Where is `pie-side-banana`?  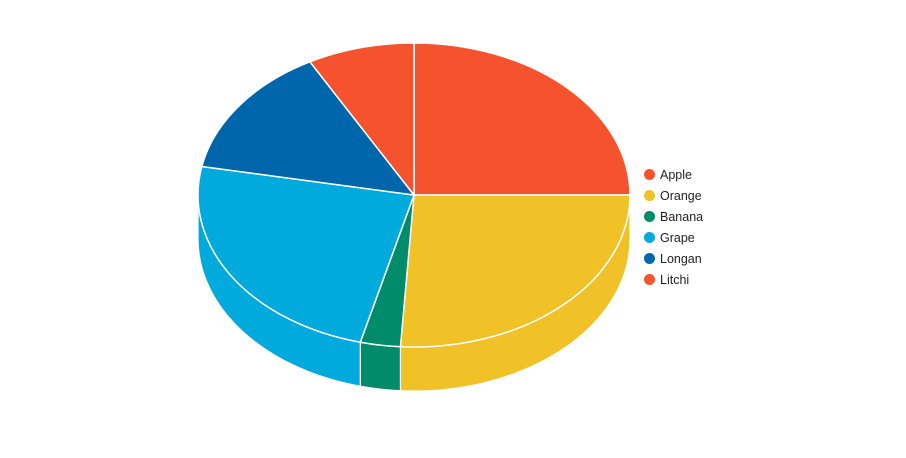 pie-side-banana is located at coordinates (380, 366).